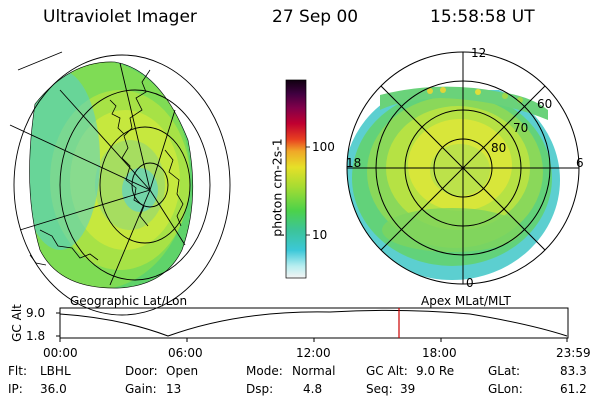  I want to click on mlt-label-0: 0, so click(470, 283).